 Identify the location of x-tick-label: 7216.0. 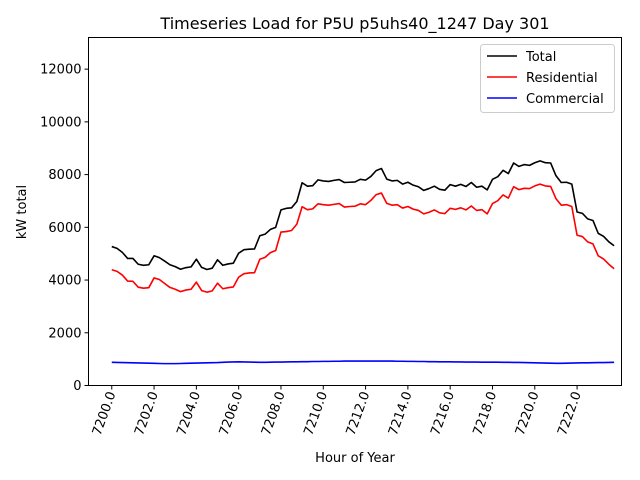
(443, 414).